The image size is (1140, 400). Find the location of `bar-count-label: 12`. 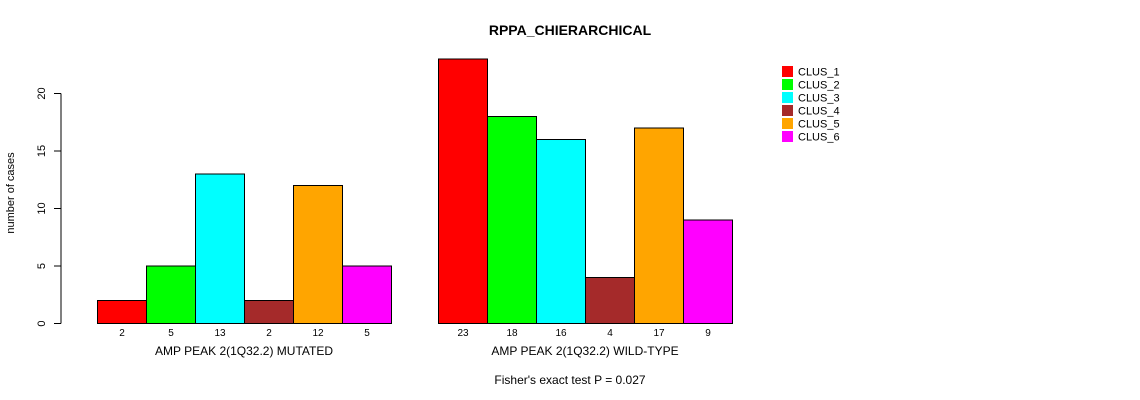

bar-count-label: 12 is located at coordinates (318, 333).